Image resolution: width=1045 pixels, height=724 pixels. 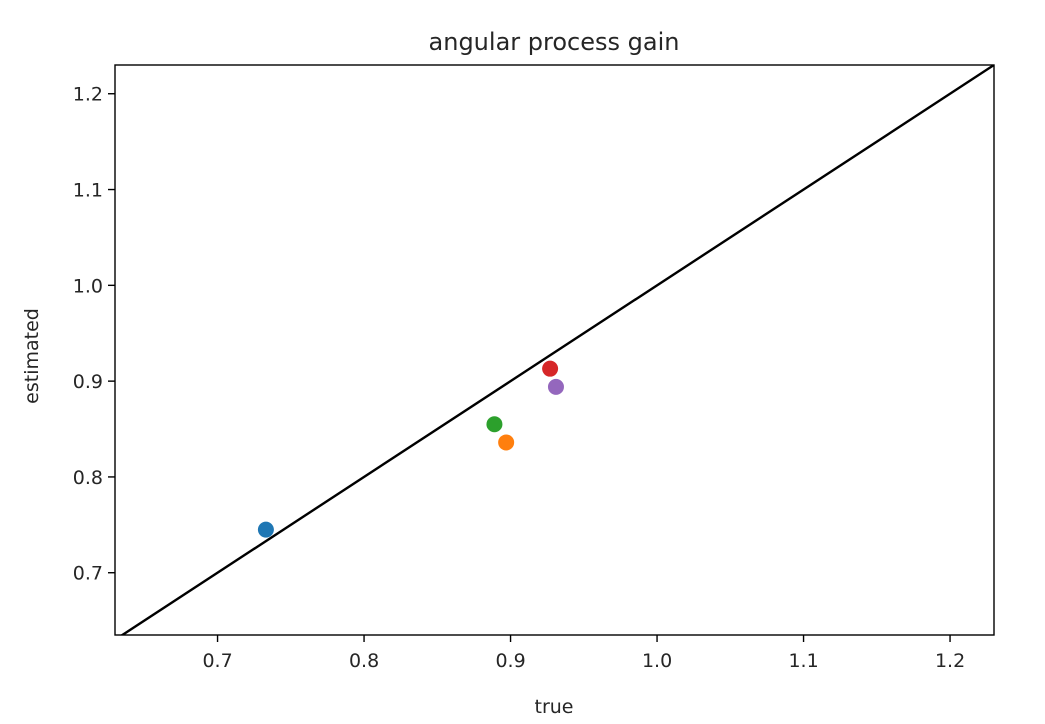 What do you see at coordinates (88, 95) in the screenshot?
I see `y-tick-label: 1.2` at bounding box center [88, 95].